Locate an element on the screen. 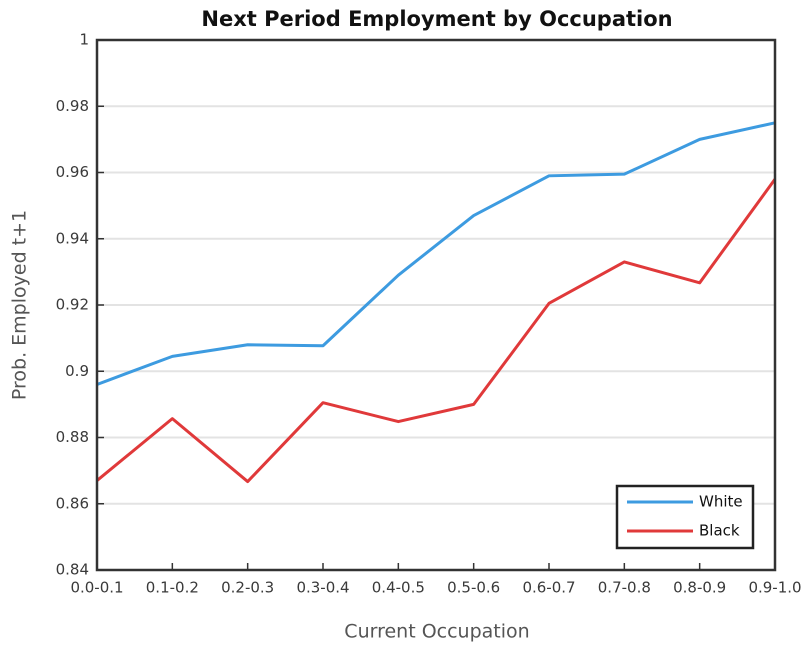 This screenshot has width=810, height=650. y-tick-label: 0.94 is located at coordinates (72, 238).